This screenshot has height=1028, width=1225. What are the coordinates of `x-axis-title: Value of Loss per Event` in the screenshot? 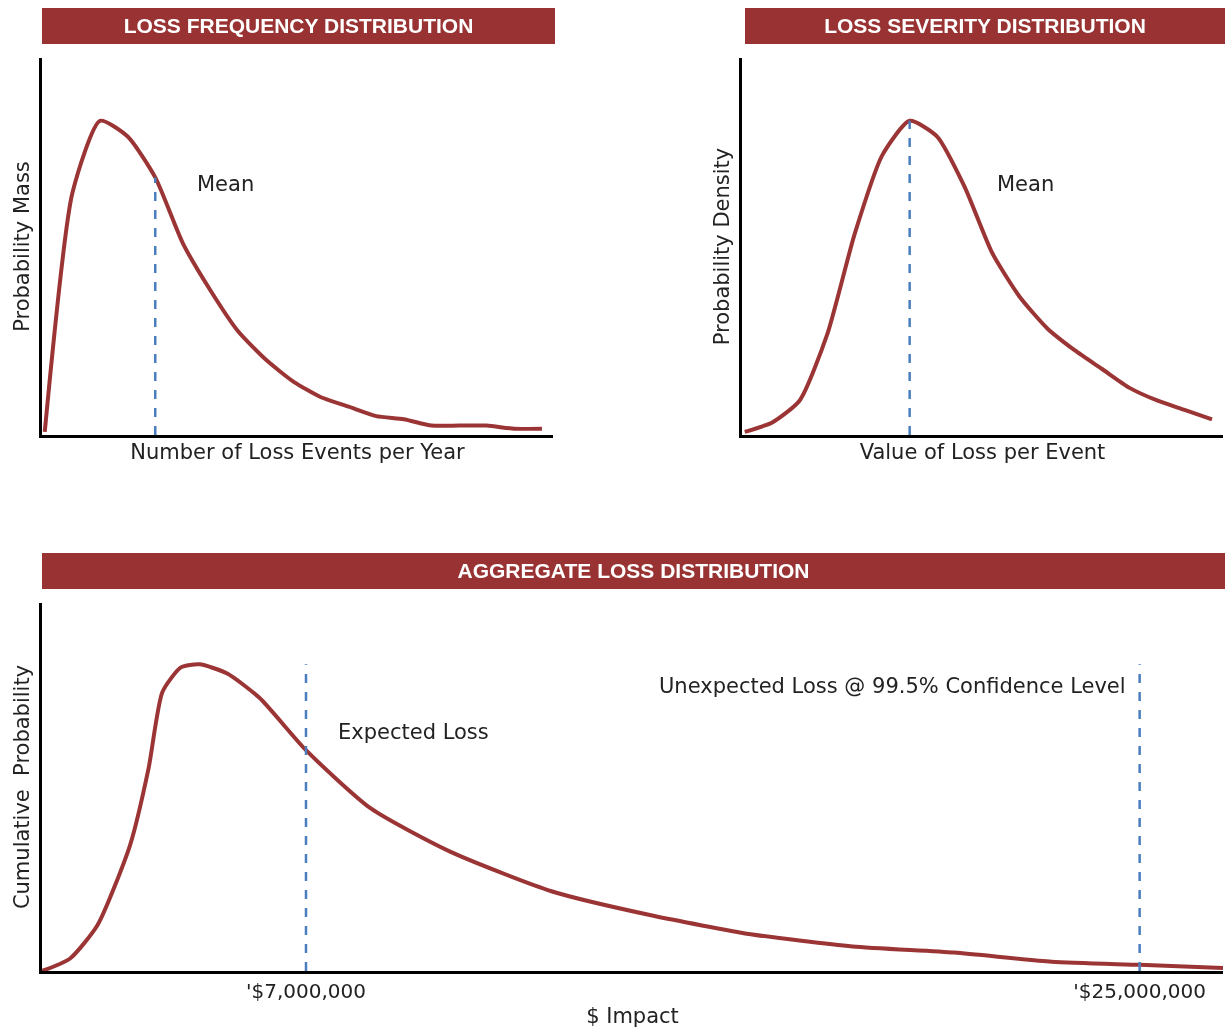 It's located at (982, 452).